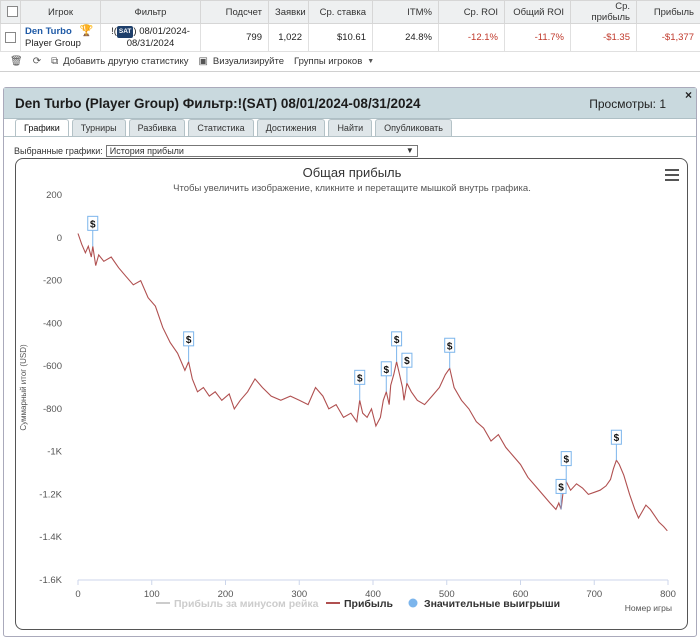  I want to click on visualize-label: Визуализируйте, so click(248, 61).